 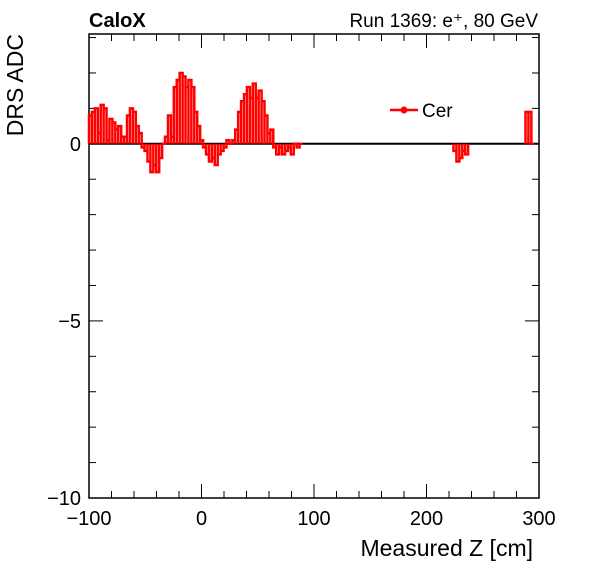 What do you see at coordinates (195, 122) in the screenshot?
I see `series-line-cer` at bounding box center [195, 122].